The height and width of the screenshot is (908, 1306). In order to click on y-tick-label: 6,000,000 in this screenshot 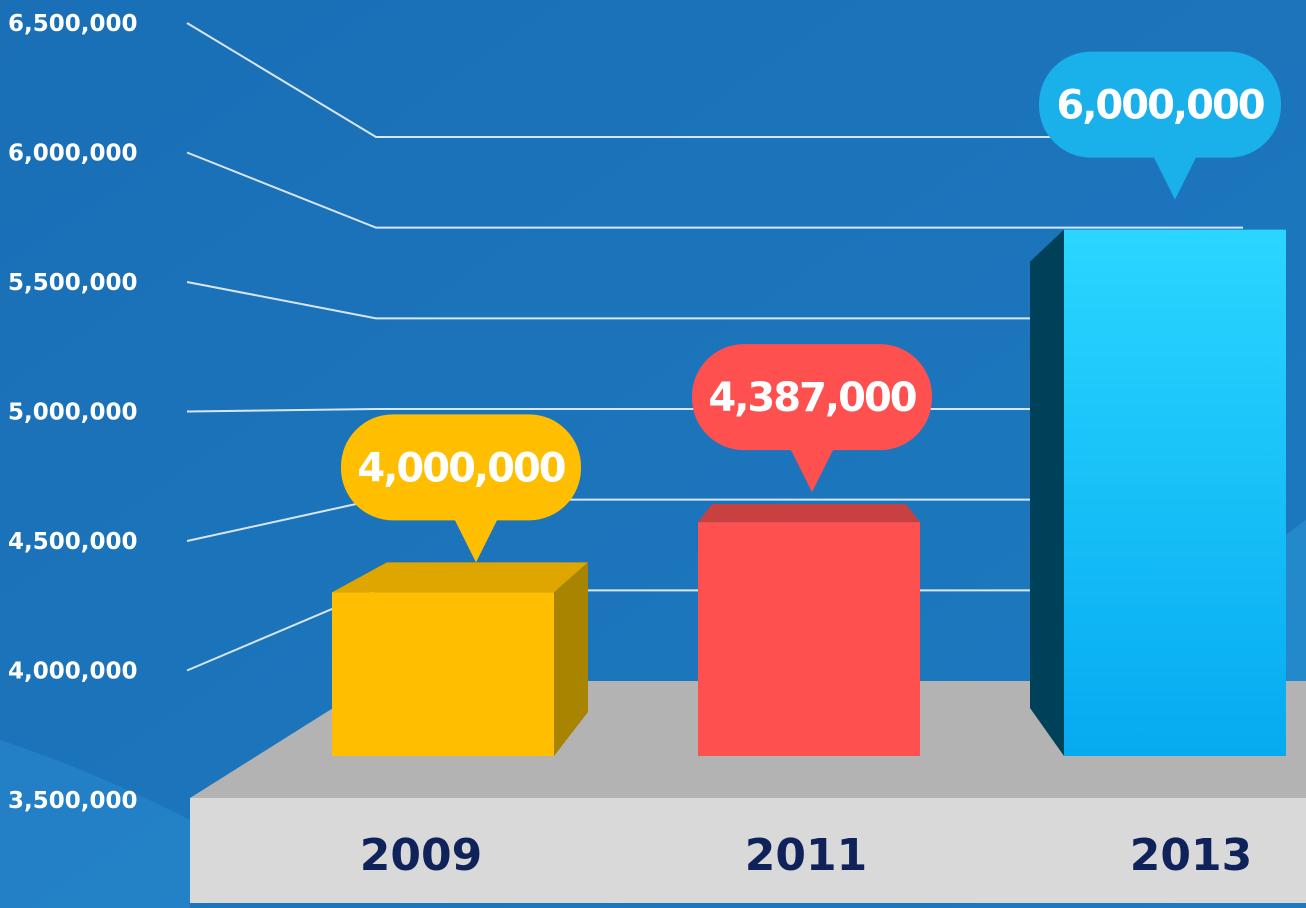, I will do `click(73, 154)`.